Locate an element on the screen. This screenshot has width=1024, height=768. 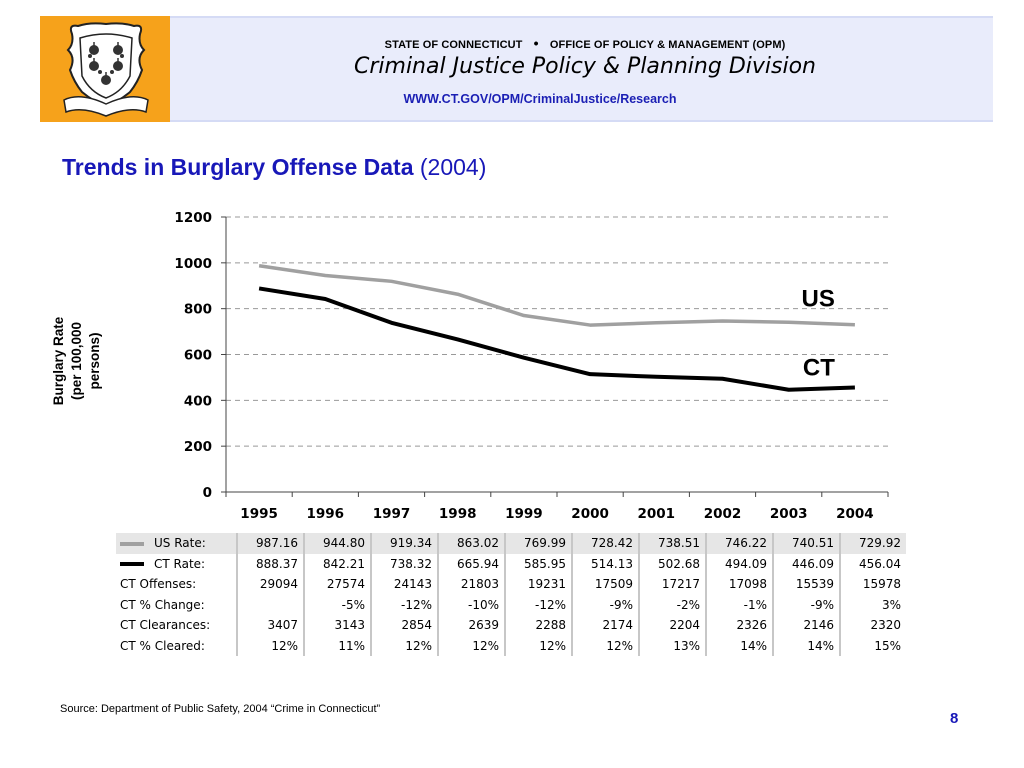
table-cell: 15% is located at coordinates (872, 645).